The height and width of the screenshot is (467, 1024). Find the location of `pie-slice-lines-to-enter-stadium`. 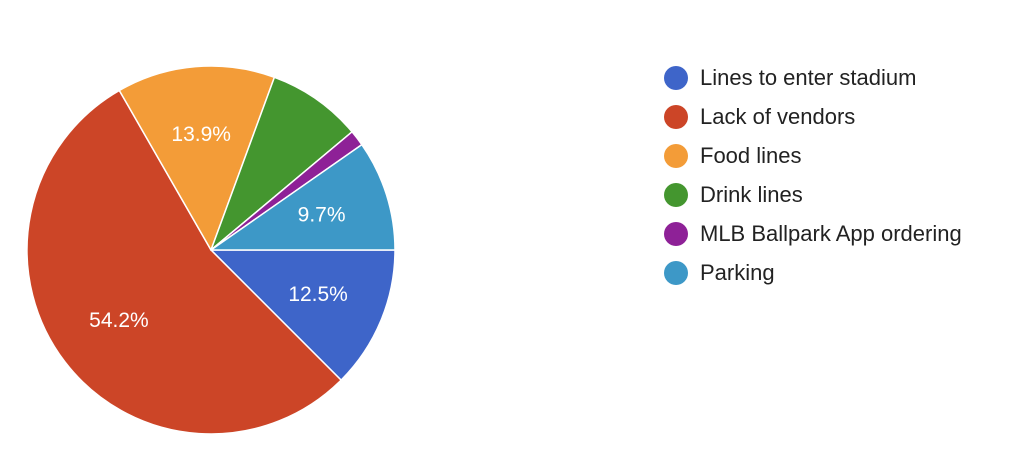

pie-slice-lines-to-enter-stadium is located at coordinates (303, 315).